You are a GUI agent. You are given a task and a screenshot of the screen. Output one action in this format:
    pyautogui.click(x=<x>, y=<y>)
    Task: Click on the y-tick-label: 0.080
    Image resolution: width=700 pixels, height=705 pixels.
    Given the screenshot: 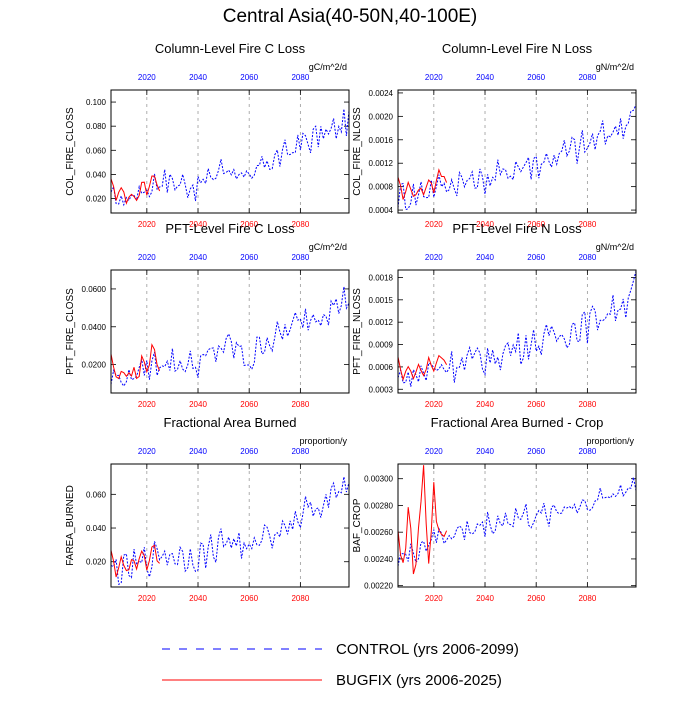 What is the action you would take?
    pyautogui.click(x=96, y=126)
    